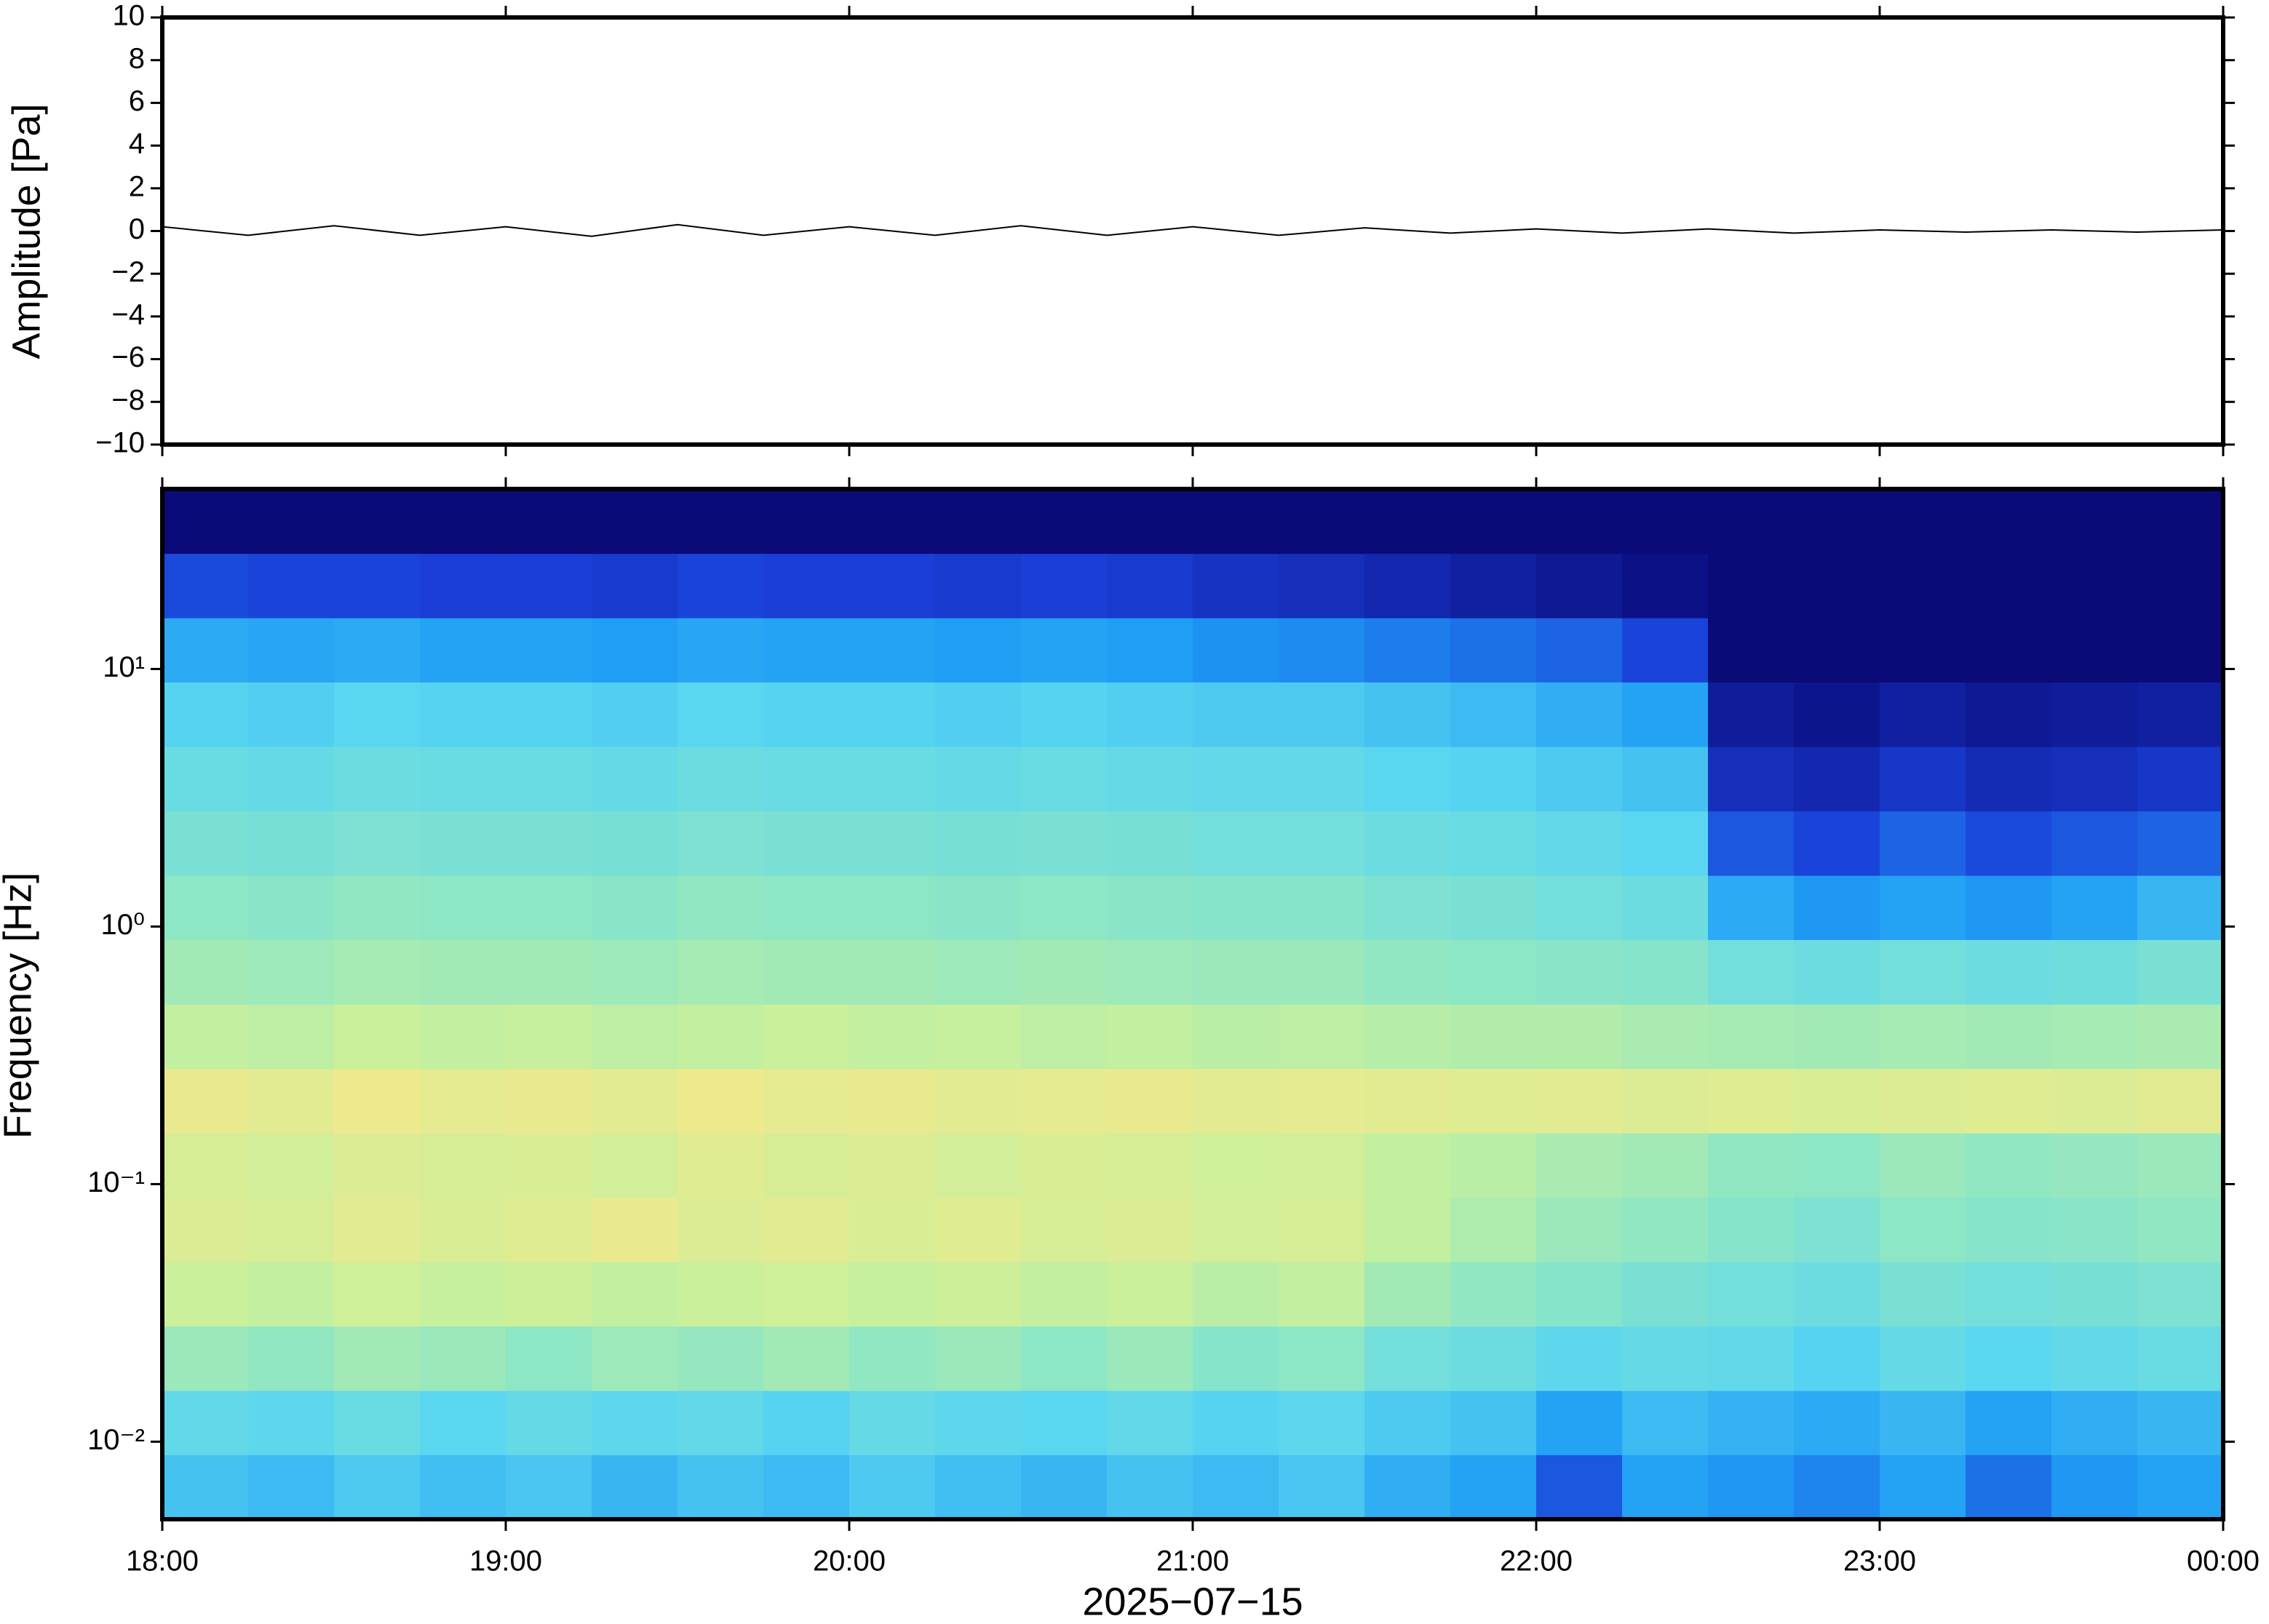 Image resolution: width=2269 pixels, height=1624 pixels. I want to click on y-tick-label: 4, so click(137, 144).